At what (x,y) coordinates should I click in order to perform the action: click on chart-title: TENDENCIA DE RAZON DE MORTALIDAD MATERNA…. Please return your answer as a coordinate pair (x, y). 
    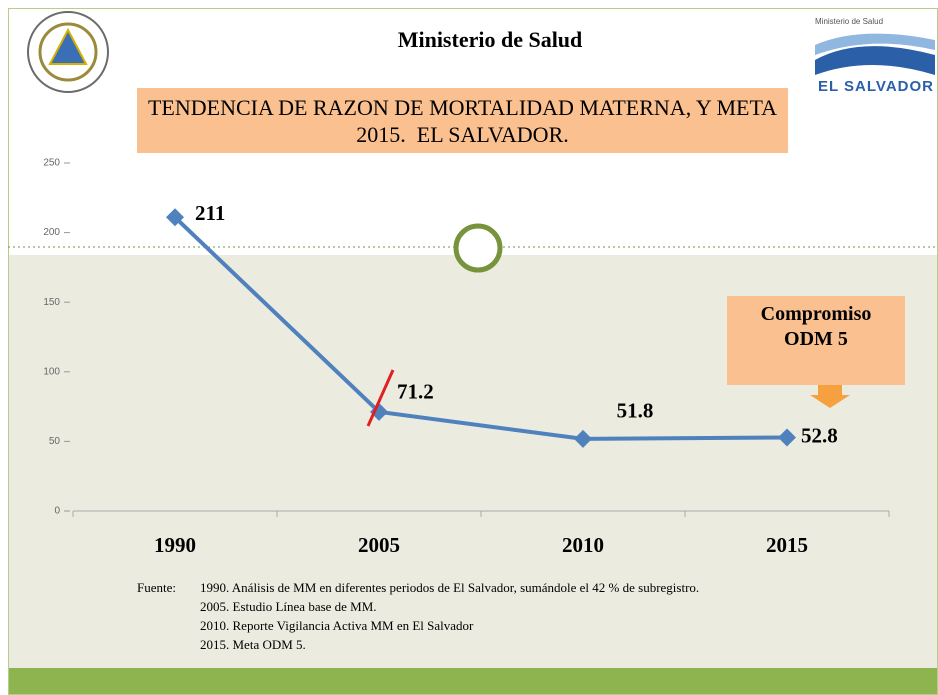
    Looking at the image, I should click on (465, 120).